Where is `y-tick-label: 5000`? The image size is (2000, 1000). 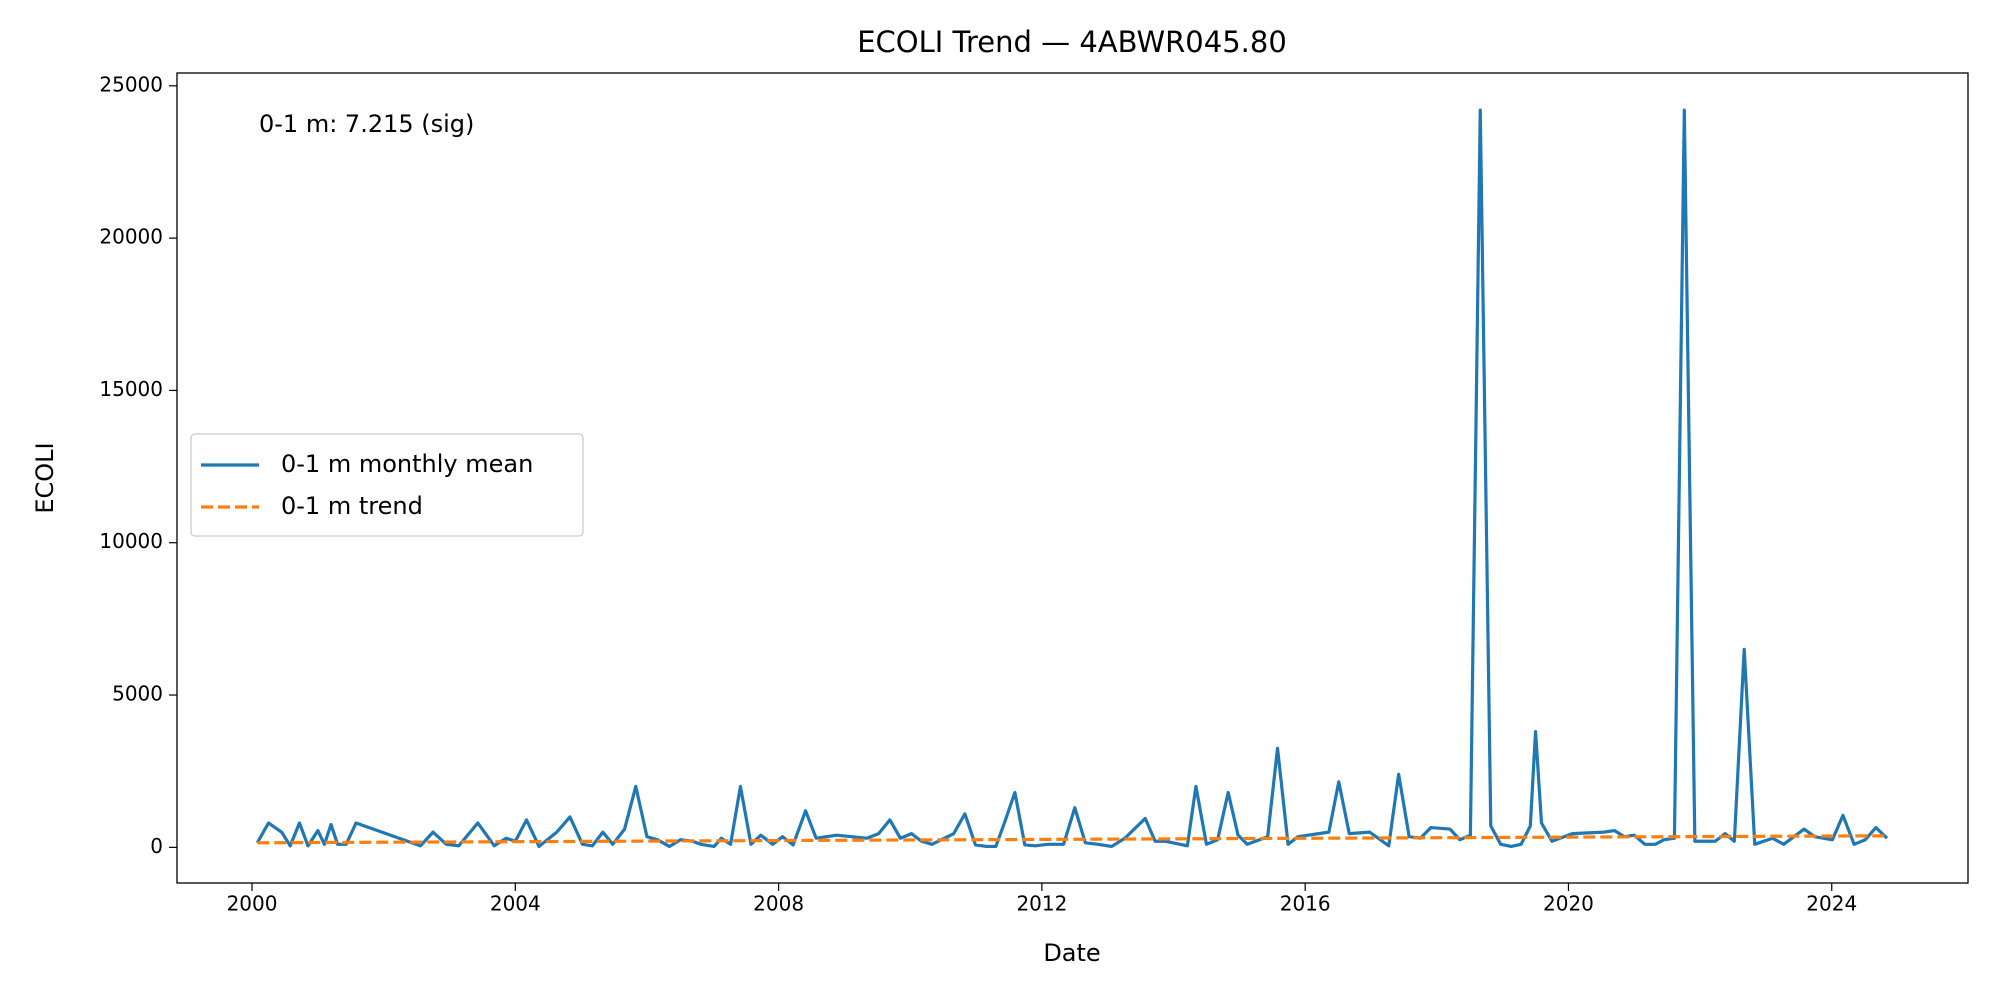
y-tick-label: 5000 is located at coordinates (137, 694).